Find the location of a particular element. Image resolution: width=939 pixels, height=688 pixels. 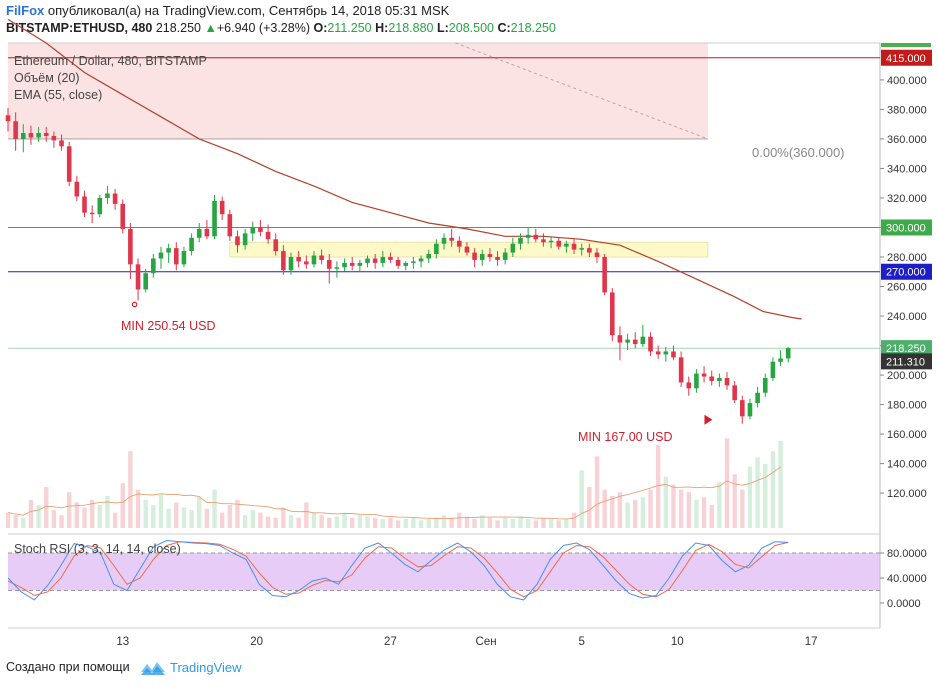

x-tick-label: 5 is located at coordinates (581, 642).